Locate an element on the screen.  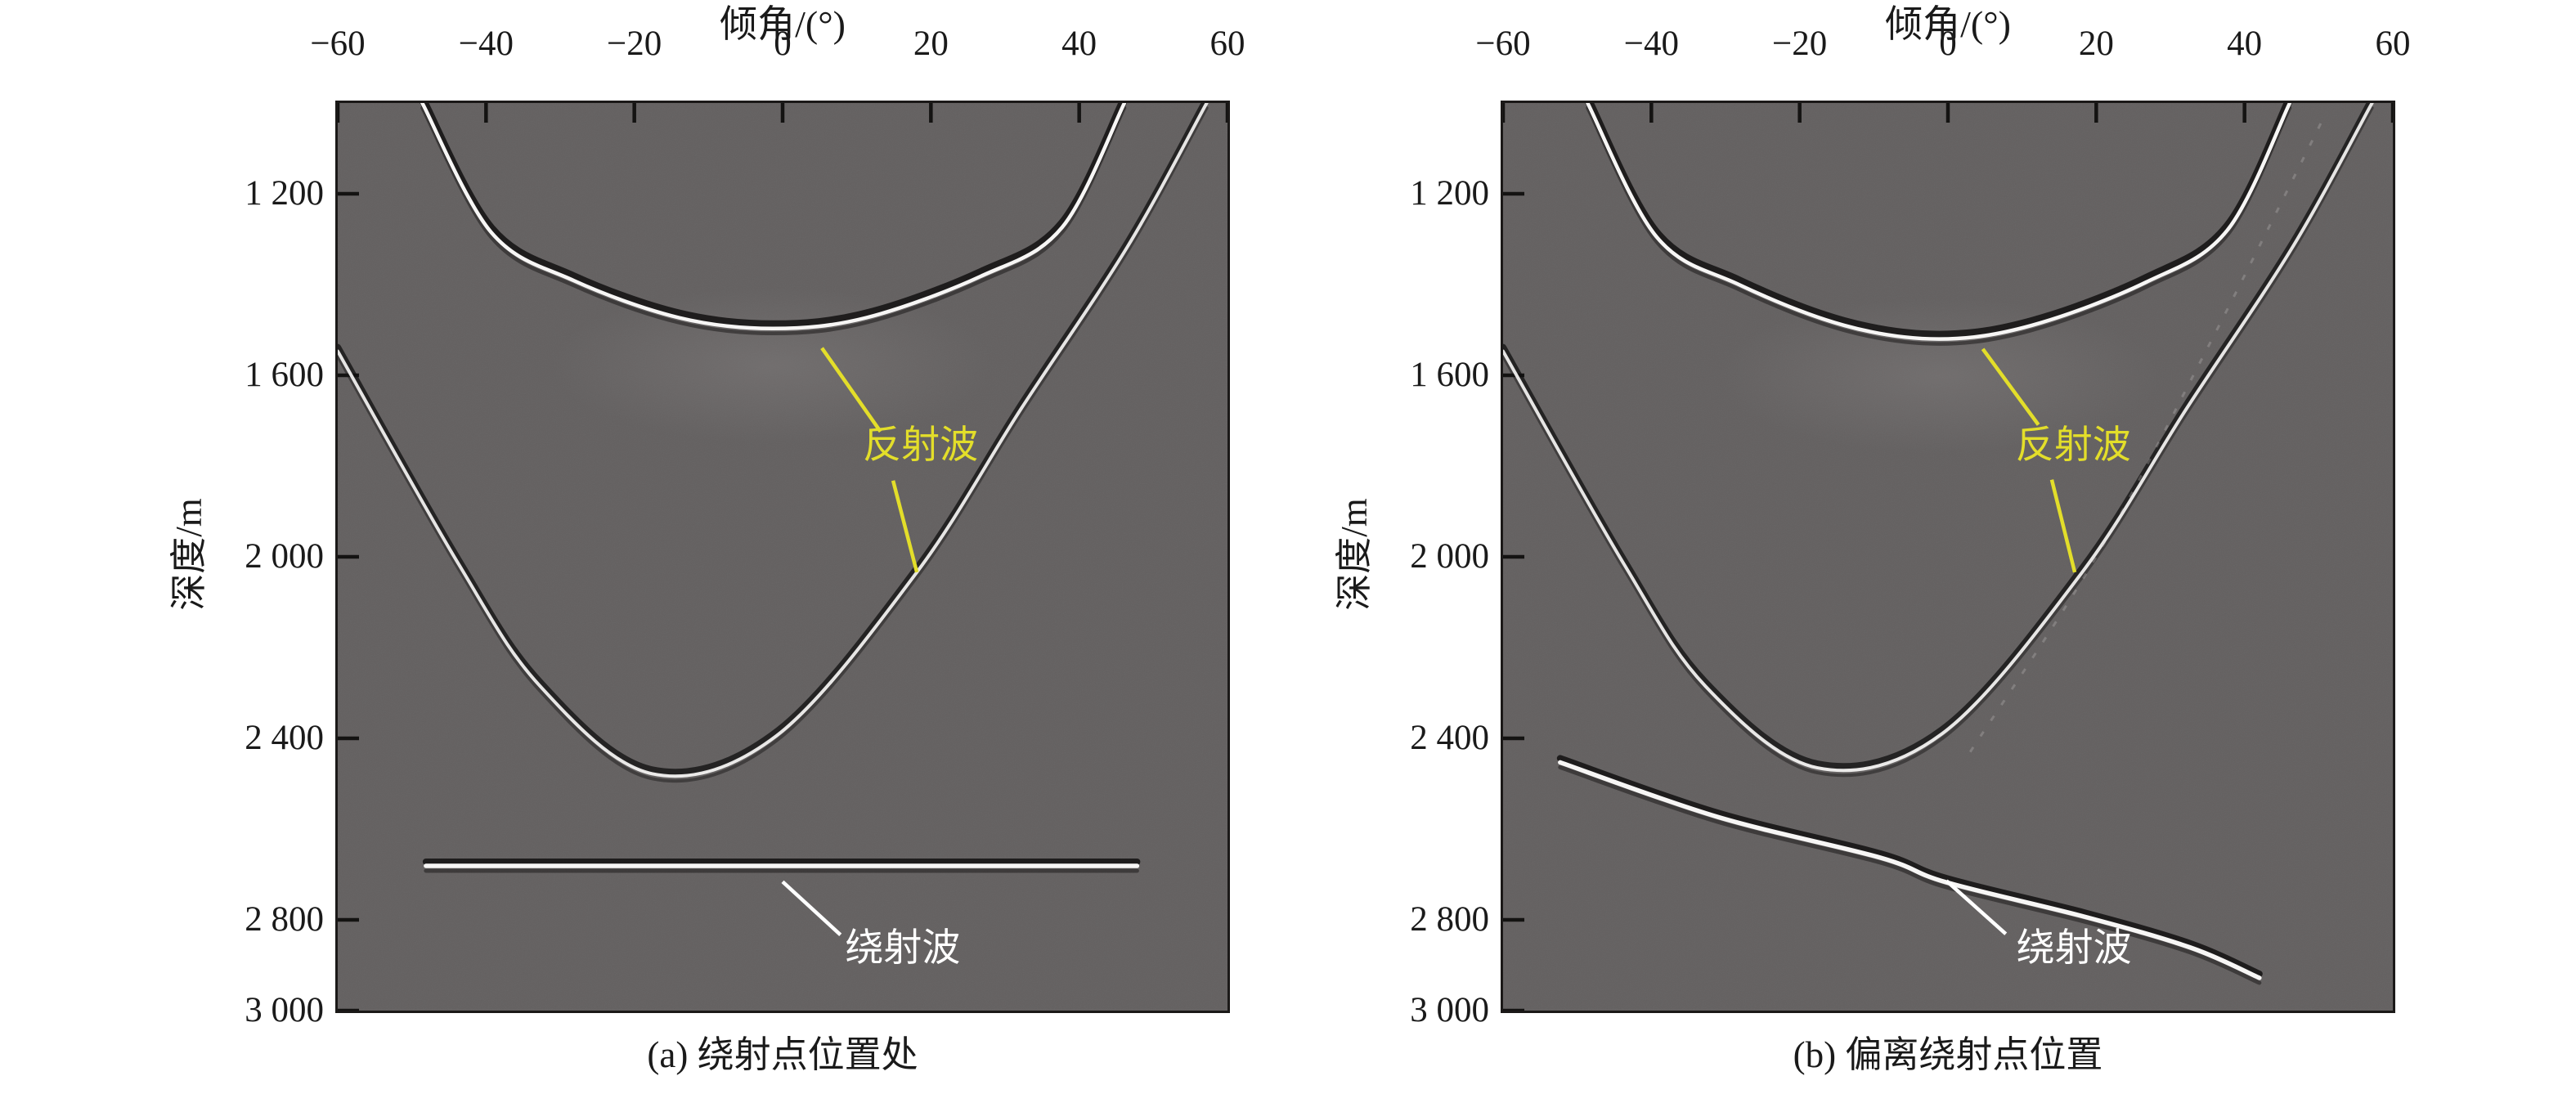
caption-a: (a) 绕射点位置处 is located at coordinates (782, 1054).